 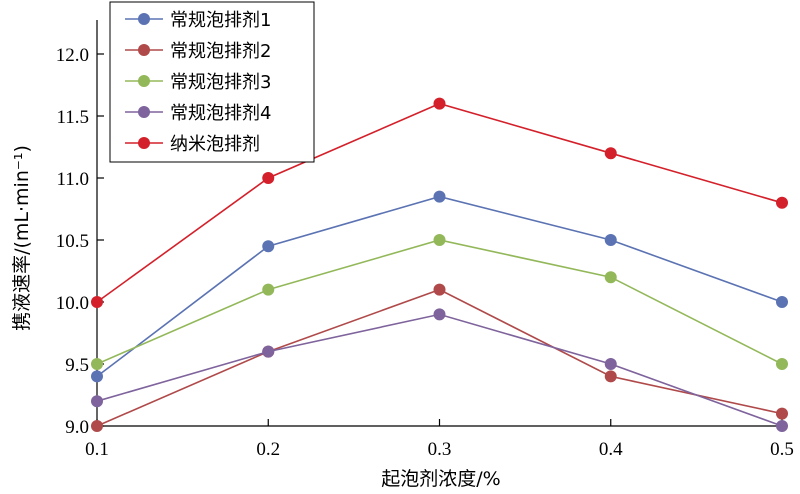 I want to click on legend-label: 常规泡排剂2, so click(x=220, y=51).